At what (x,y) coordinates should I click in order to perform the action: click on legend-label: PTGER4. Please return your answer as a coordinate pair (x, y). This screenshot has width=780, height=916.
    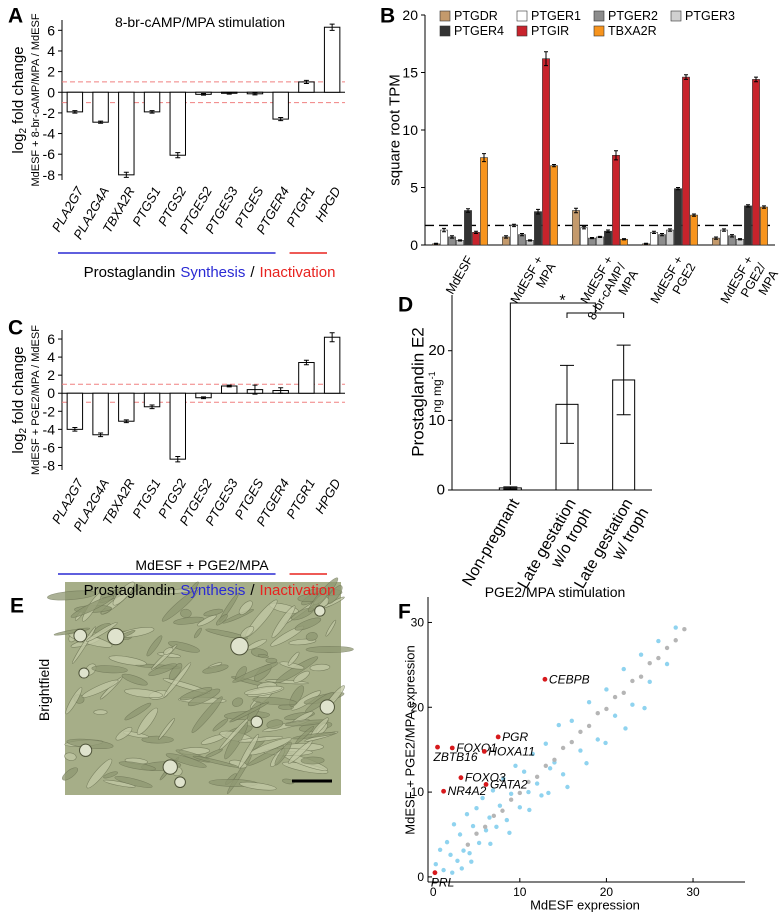
    Looking at the image, I should click on (479, 31).